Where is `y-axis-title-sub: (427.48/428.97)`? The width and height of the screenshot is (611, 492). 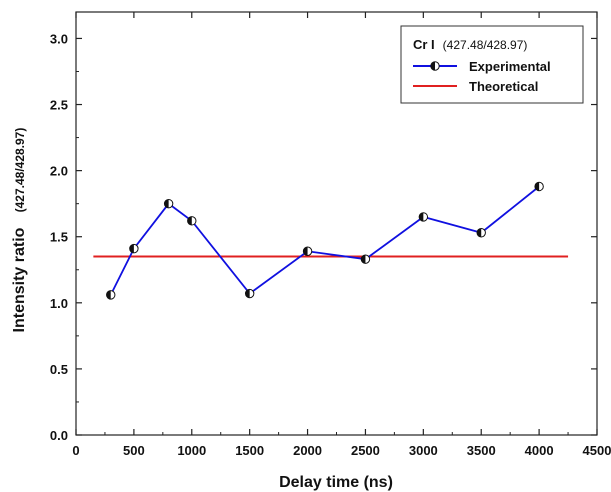
y-axis-title-sub: (427.48/428.97) is located at coordinates (20, 170).